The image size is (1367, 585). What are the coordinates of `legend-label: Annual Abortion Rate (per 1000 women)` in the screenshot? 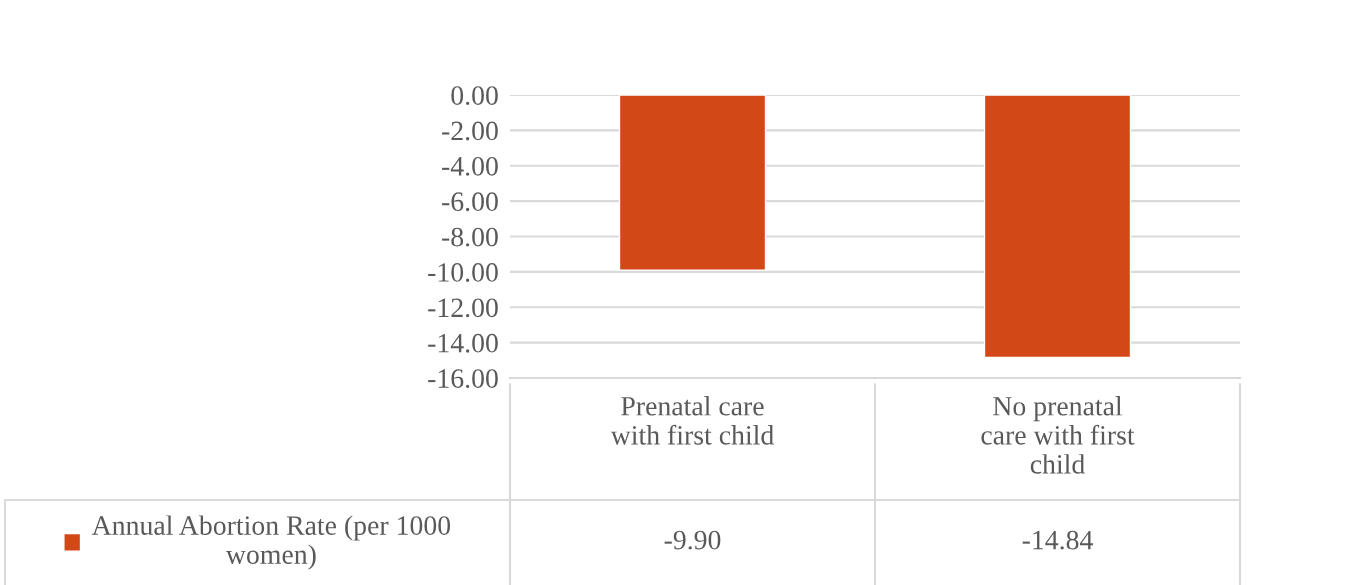 It's located at (271, 542).